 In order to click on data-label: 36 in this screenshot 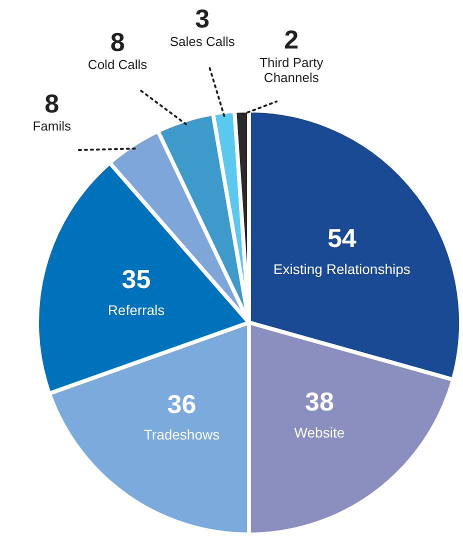, I will do `click(181, 403)`.